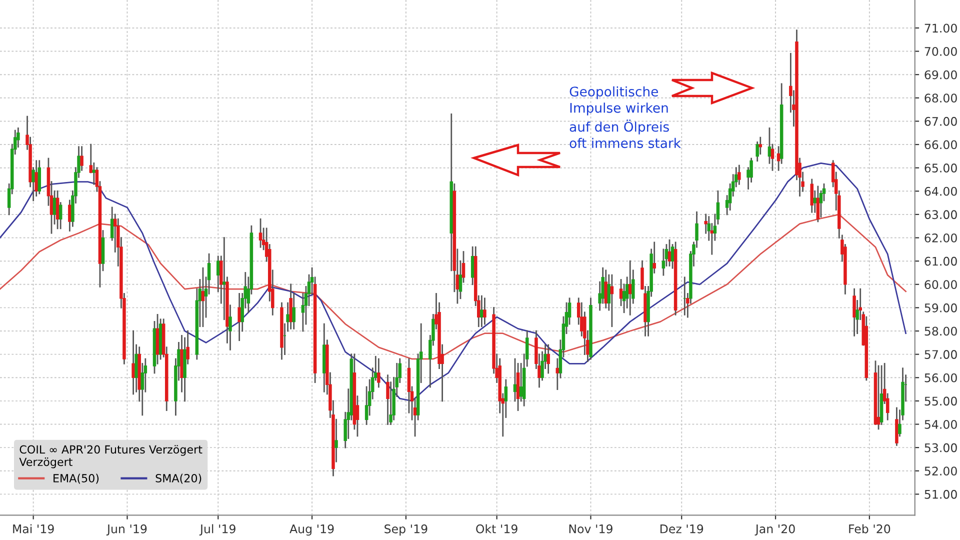  What do you see at coordinates (940, 145) in the screenshot?
I see `y-tick-label: 66.00` at bounding box center [940, 145].